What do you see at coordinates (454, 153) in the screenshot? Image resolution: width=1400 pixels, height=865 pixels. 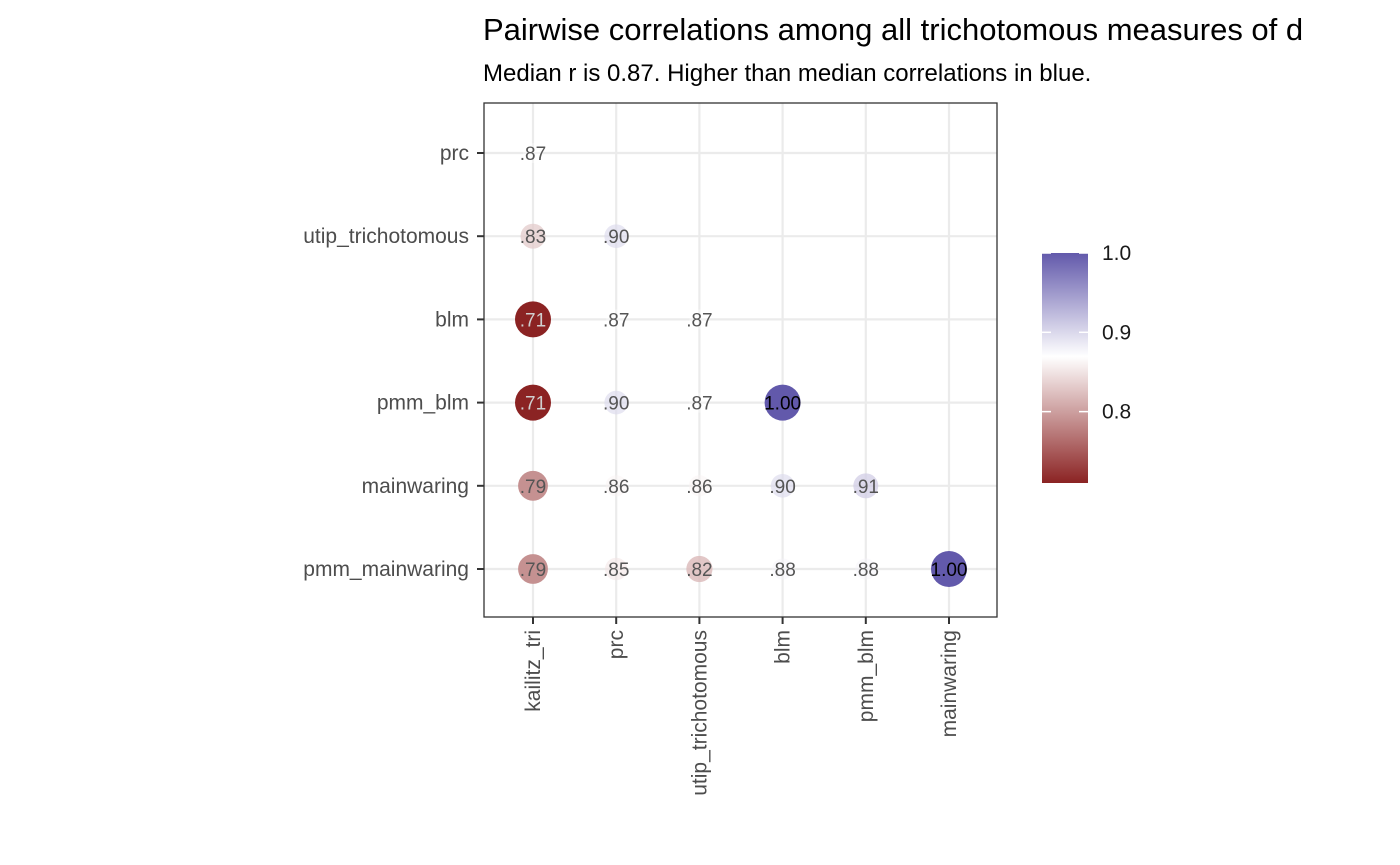 I see `y-tick-label: prc` at bounding box center [454, 153].